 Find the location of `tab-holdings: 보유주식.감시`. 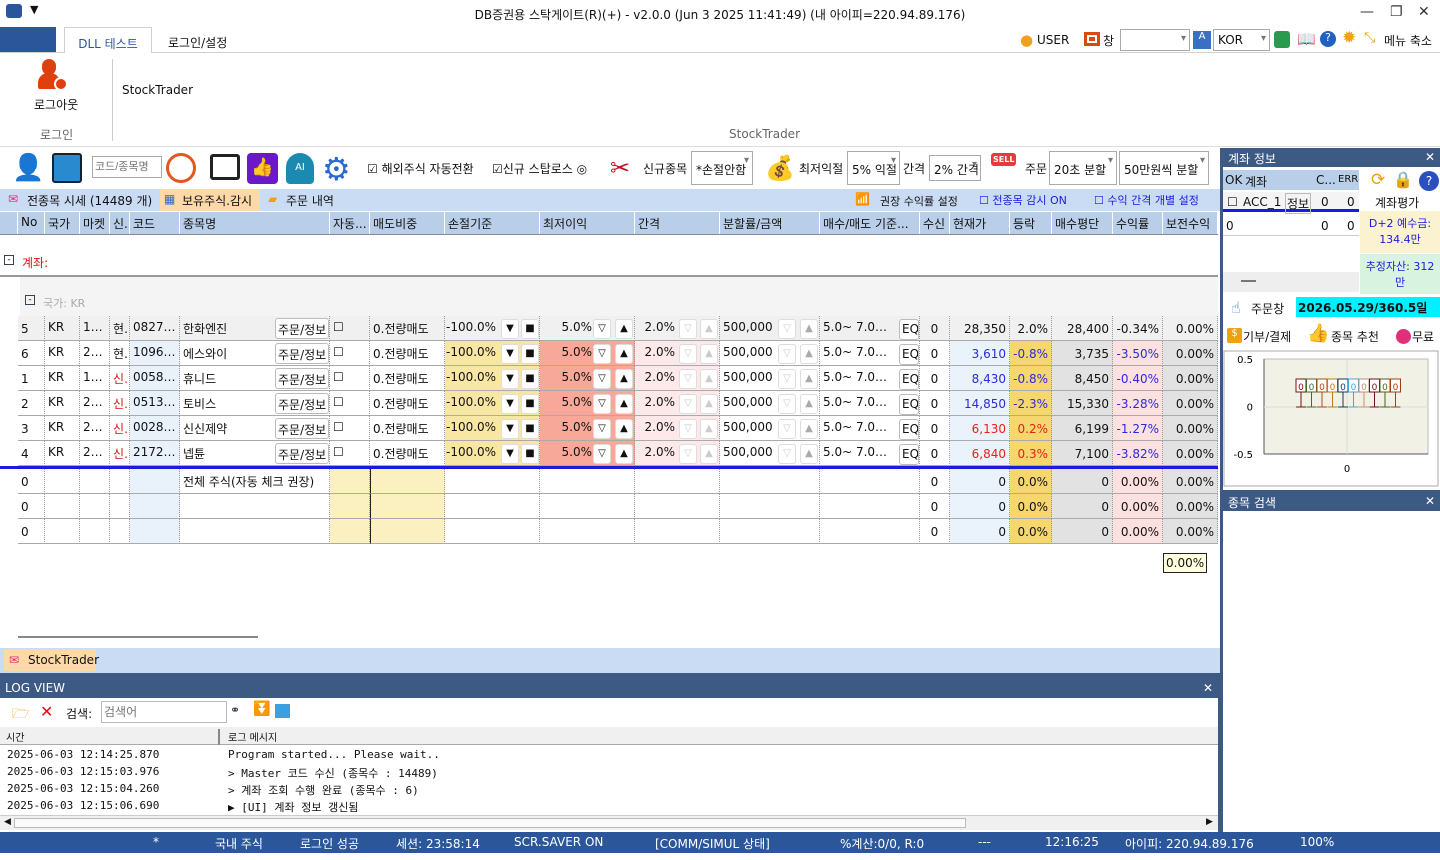

tab-holdings: 보유주식.감시 is located at coordinates (217, 201).